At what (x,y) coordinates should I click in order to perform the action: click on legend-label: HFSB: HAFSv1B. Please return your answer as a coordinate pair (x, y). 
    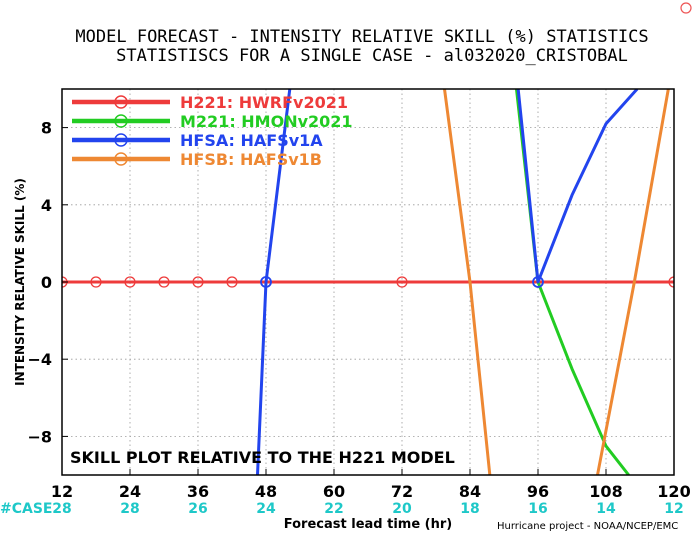
    Looking at the image, I should click on (251, 159).